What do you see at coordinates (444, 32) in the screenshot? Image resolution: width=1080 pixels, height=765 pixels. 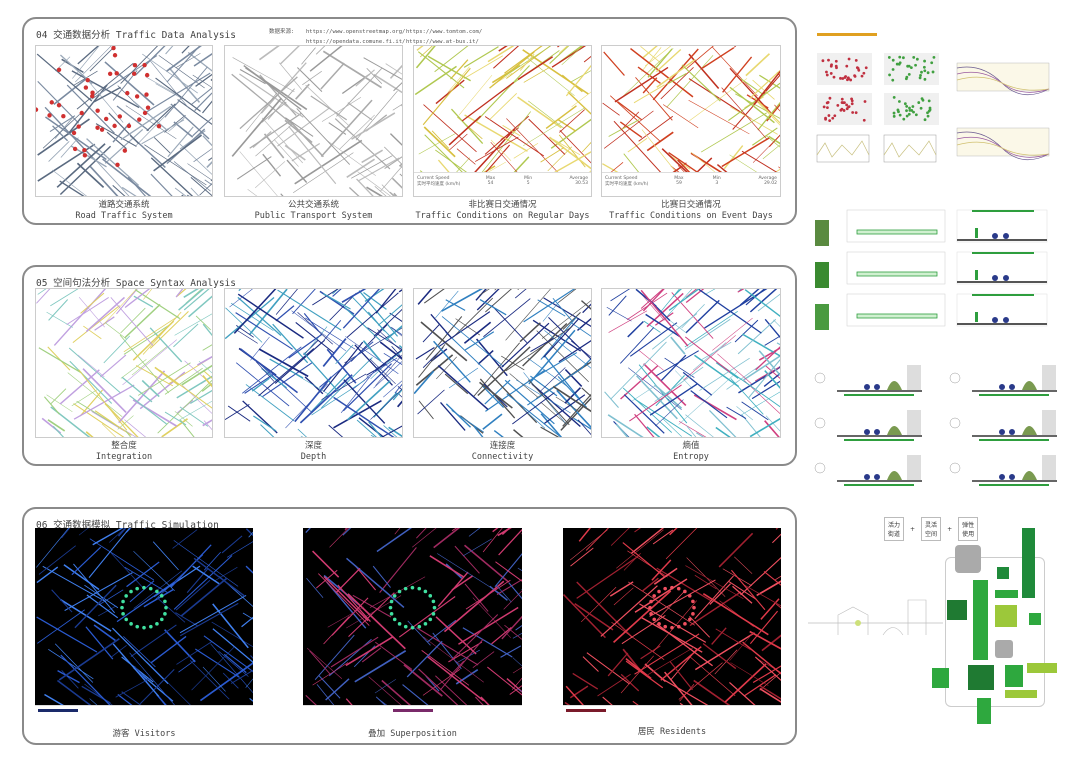 I see `source-link: https://www.tomtom.com/` at bounding box center [444, 32].